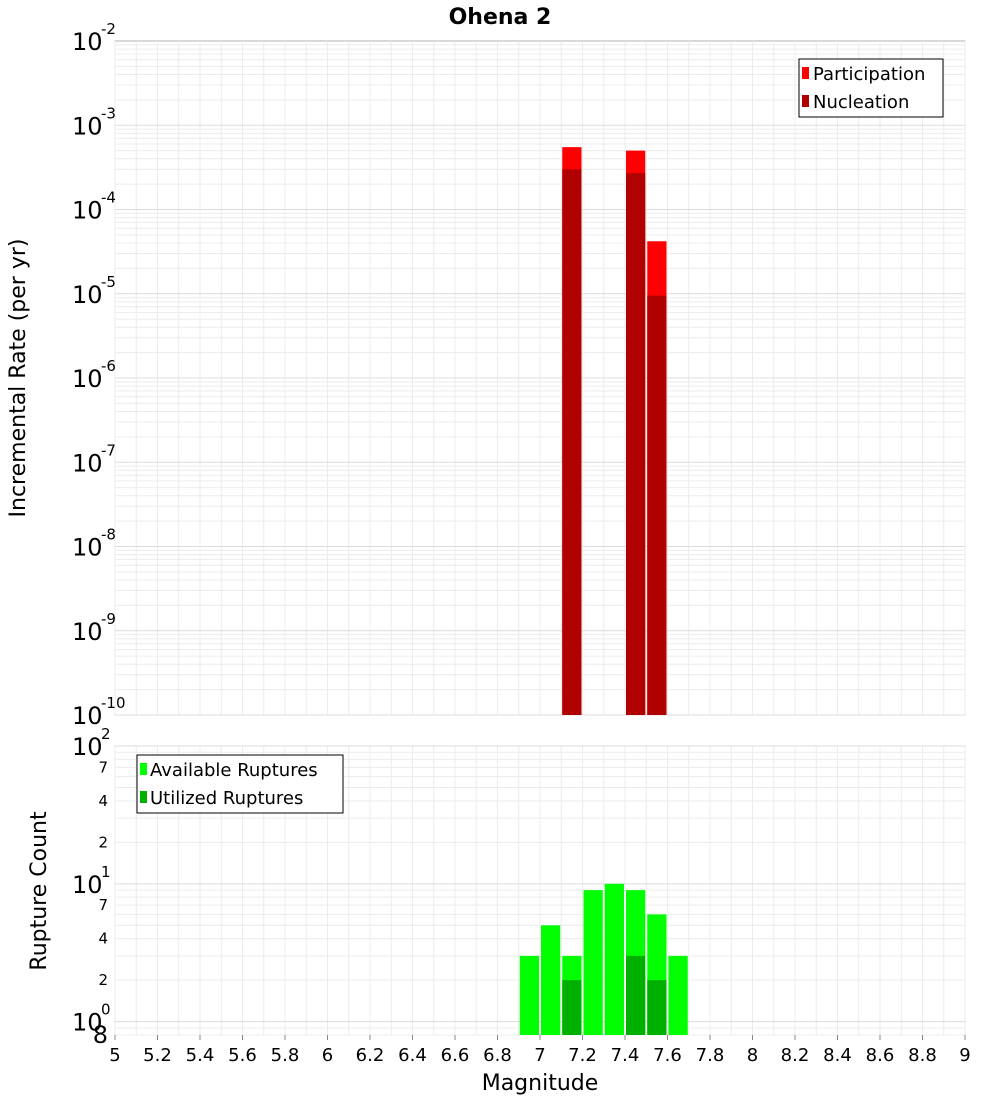 The image size is (1000, 1100). Describe the element at coordinates (108, 113) in the screenshot. I see `y-tick-exponent: -3` at that location.